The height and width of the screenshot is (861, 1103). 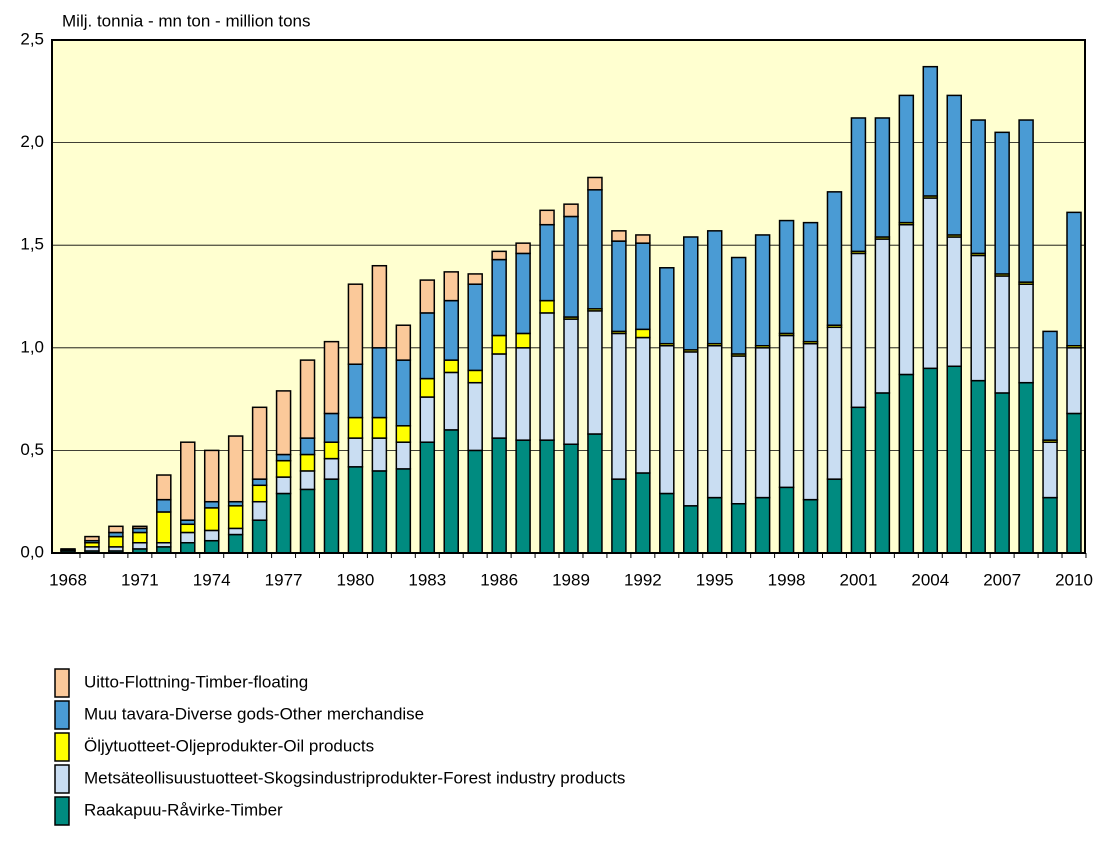 What do you see at coordinates (32, 449) in the screenshot?
I see `y-tick-label: 0,5` at bounding box center [32, 449].